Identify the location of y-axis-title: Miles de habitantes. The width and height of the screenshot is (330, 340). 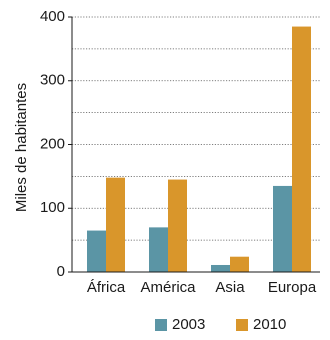
(21, 147).